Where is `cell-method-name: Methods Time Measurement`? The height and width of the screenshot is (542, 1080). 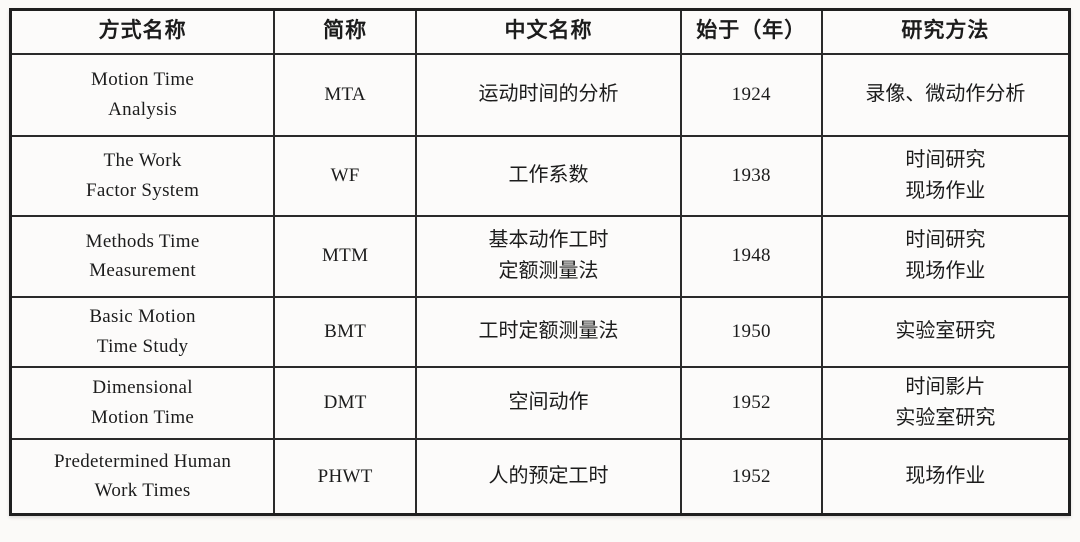
cell-method-name: Methods Time Measurement is located at coordinates (142, 256).